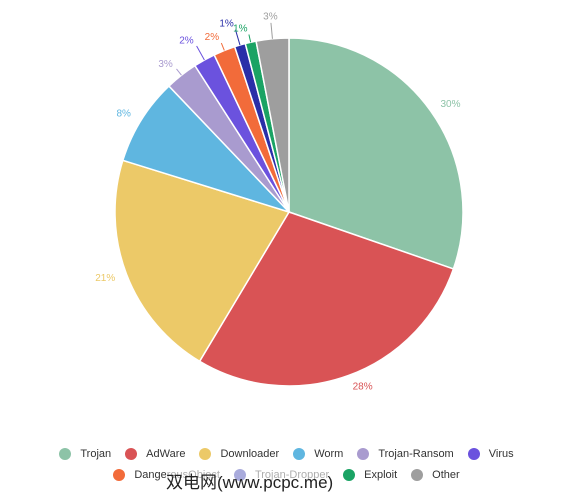  What do you see at coordinates (451, 104) in the screenshot?
I see `data-label: 30%` at bounding box center [451, 104].